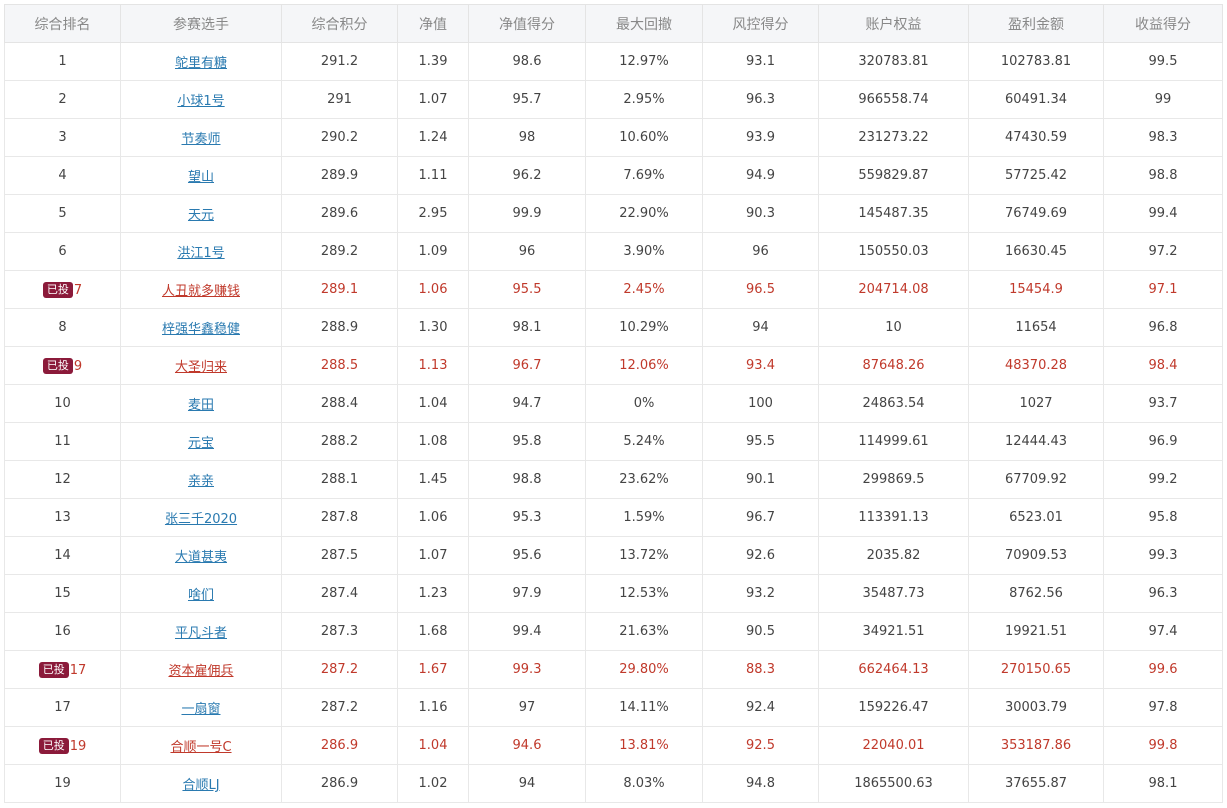 This screenshot has height=808, width=1227. I want to click on rank-value: 14, so click(62, 555).